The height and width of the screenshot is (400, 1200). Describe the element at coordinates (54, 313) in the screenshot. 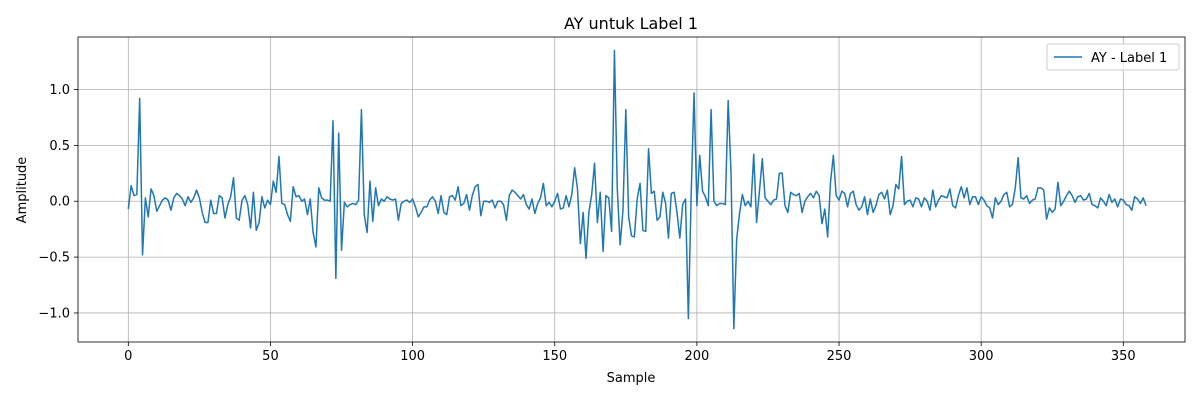

I see `y-tick-label: −1.0` at that location.